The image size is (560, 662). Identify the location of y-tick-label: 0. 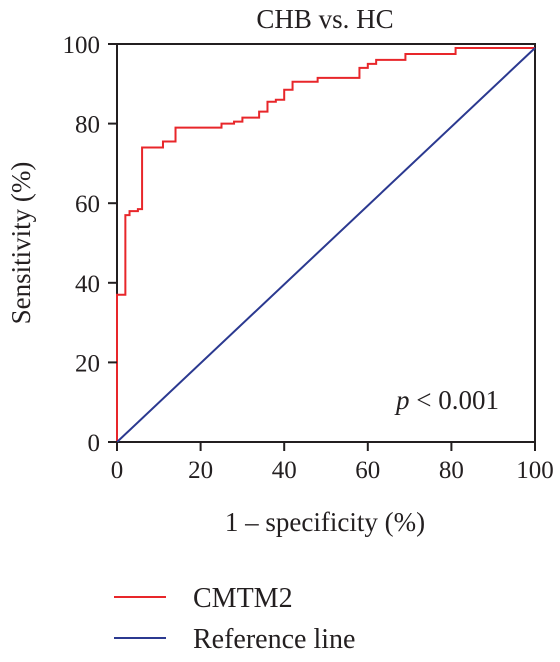
(94, 443).